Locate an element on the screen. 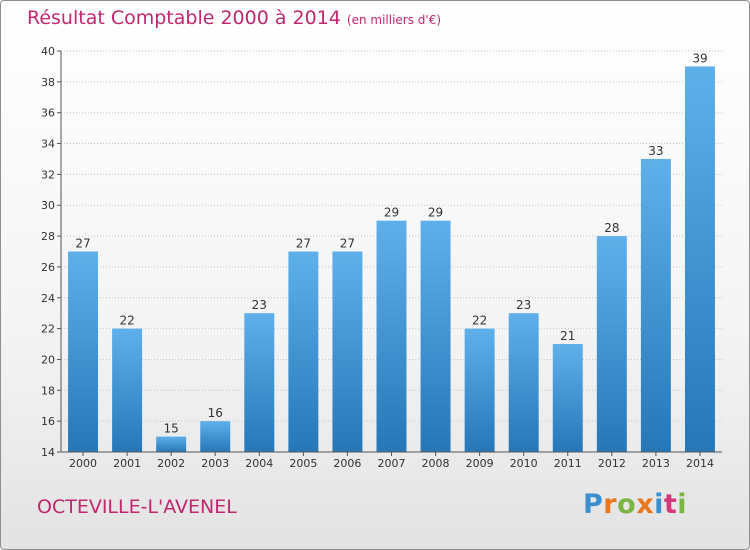  bar-2003 is located at coordinates (215, 436).